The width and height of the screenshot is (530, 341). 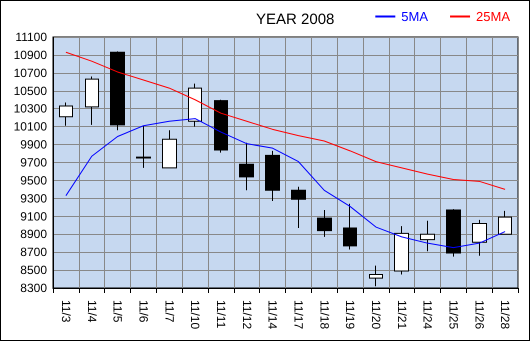 I want to click on x-tick-label: 11/4, so click(x=91, y=311).